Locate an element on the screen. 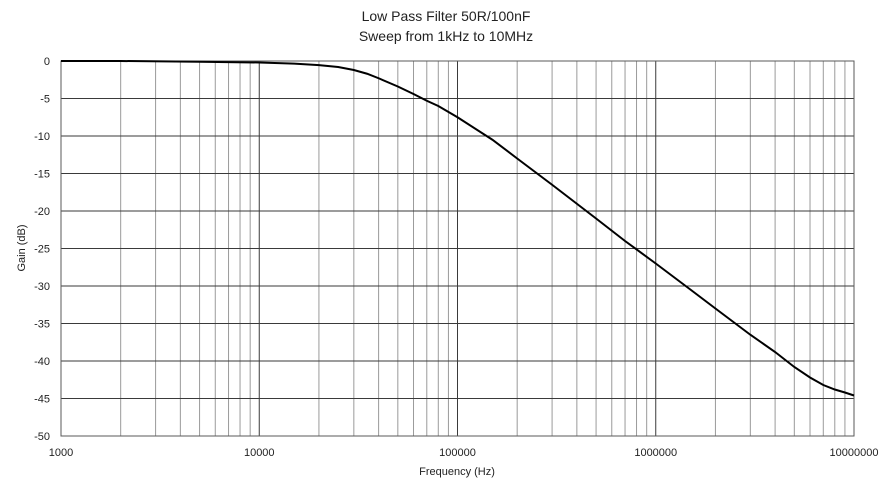 This screenshot has height=492, width=888. chart-title: Low Pass Filter 50R/100nF is located at coordinates (446, 16).